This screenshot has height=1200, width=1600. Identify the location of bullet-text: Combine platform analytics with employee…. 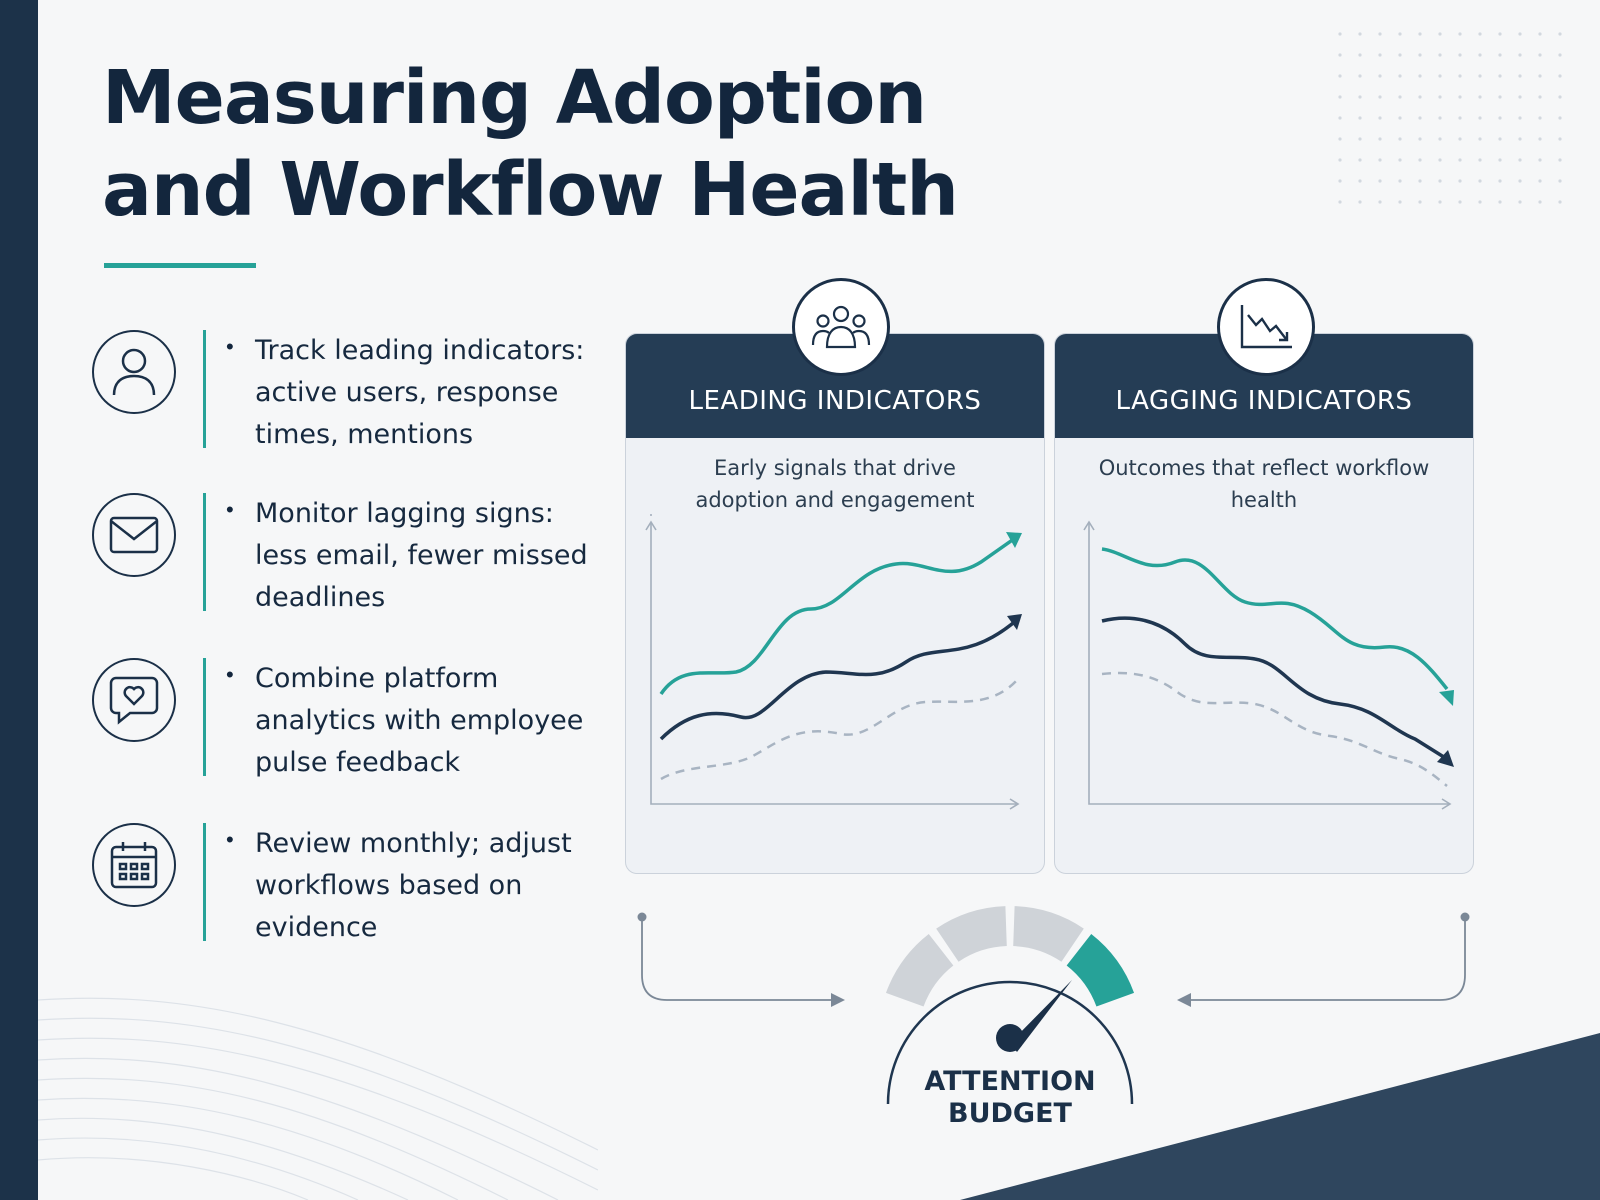
(419, 720).